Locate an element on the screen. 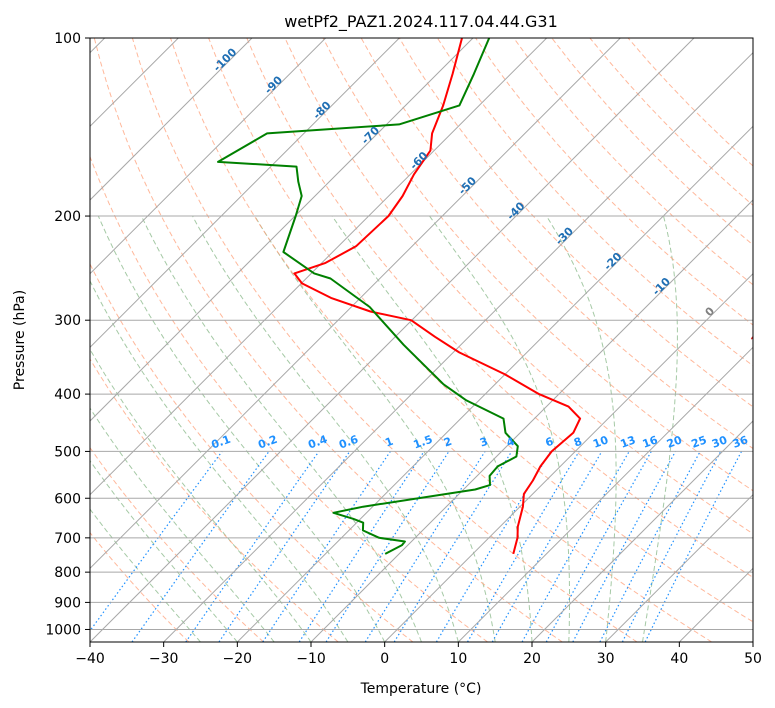 Image resolution: width=775 pixels, height=708 pixels. y-tick-label: 800 is located at coordinates (67, 573).